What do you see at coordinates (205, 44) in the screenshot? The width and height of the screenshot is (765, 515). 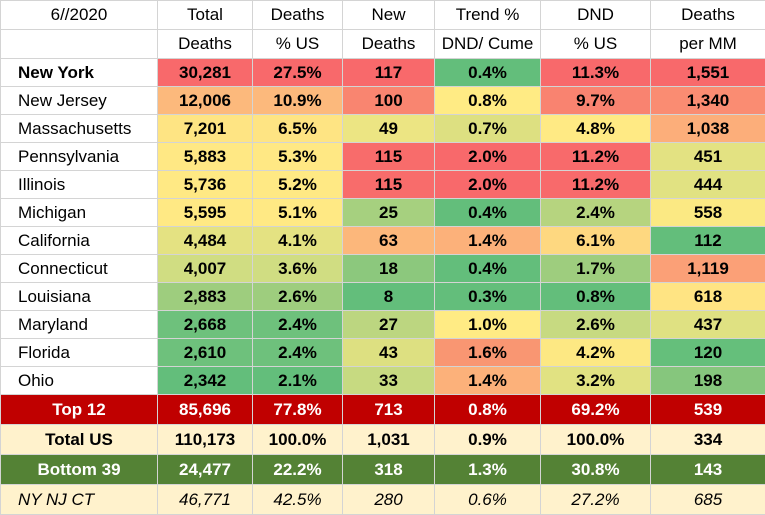 I see `header-total-deaths-line2: Deaths` at bounding box center [205, 44].